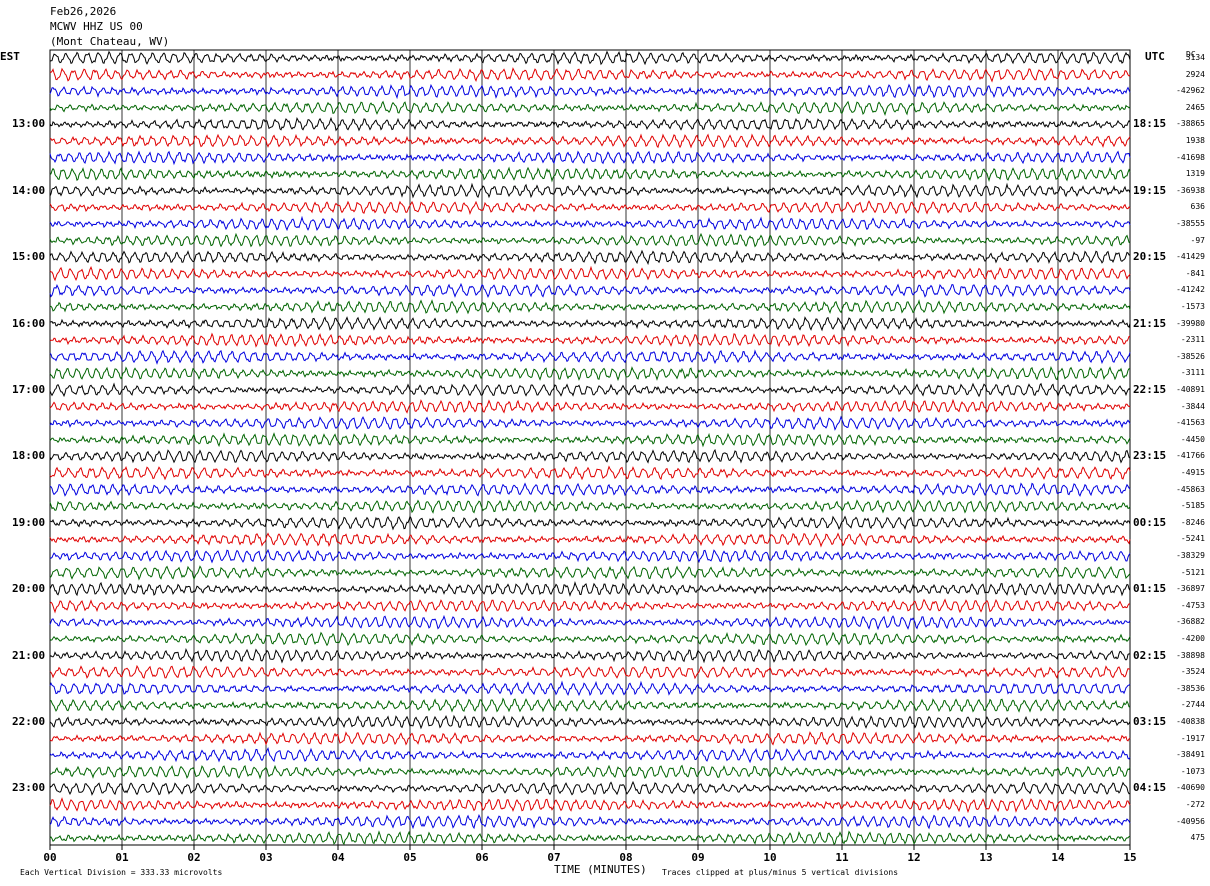 The height and width of the screenshot is (886, 1210). Describe the element at coordinates (1190, 589) in the screenshot. I see `dc-offset-value: -36897` at that location.